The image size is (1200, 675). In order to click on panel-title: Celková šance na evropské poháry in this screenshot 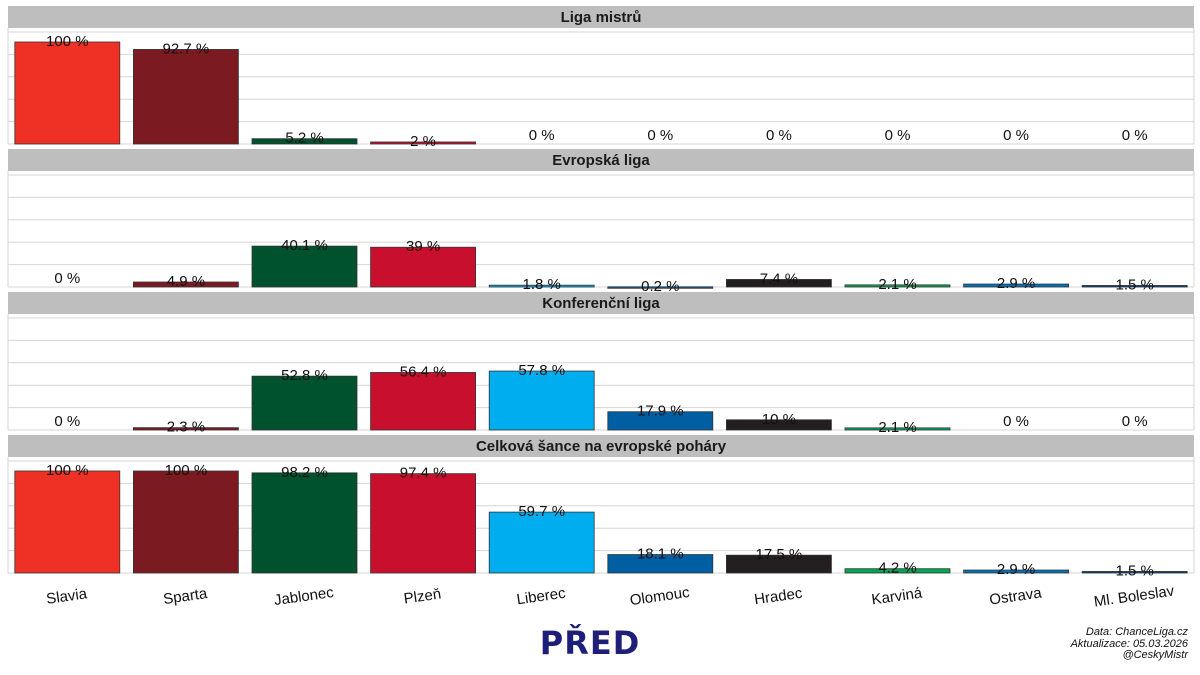, I will do `click(601, 446)`.